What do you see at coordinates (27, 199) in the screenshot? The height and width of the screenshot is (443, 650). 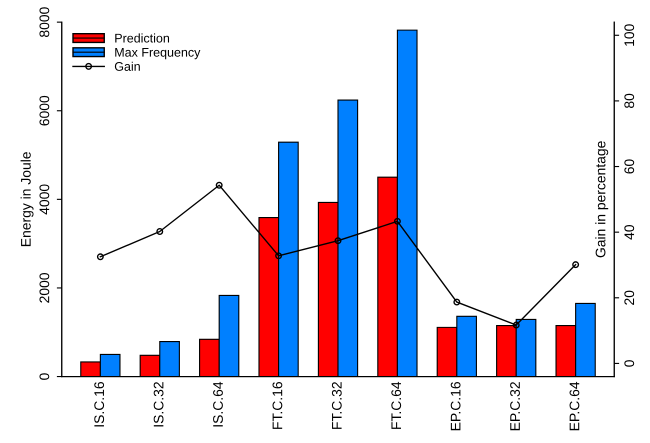 I see `y-axis-title: Energy in Joule` at bounding box center [27, 199].